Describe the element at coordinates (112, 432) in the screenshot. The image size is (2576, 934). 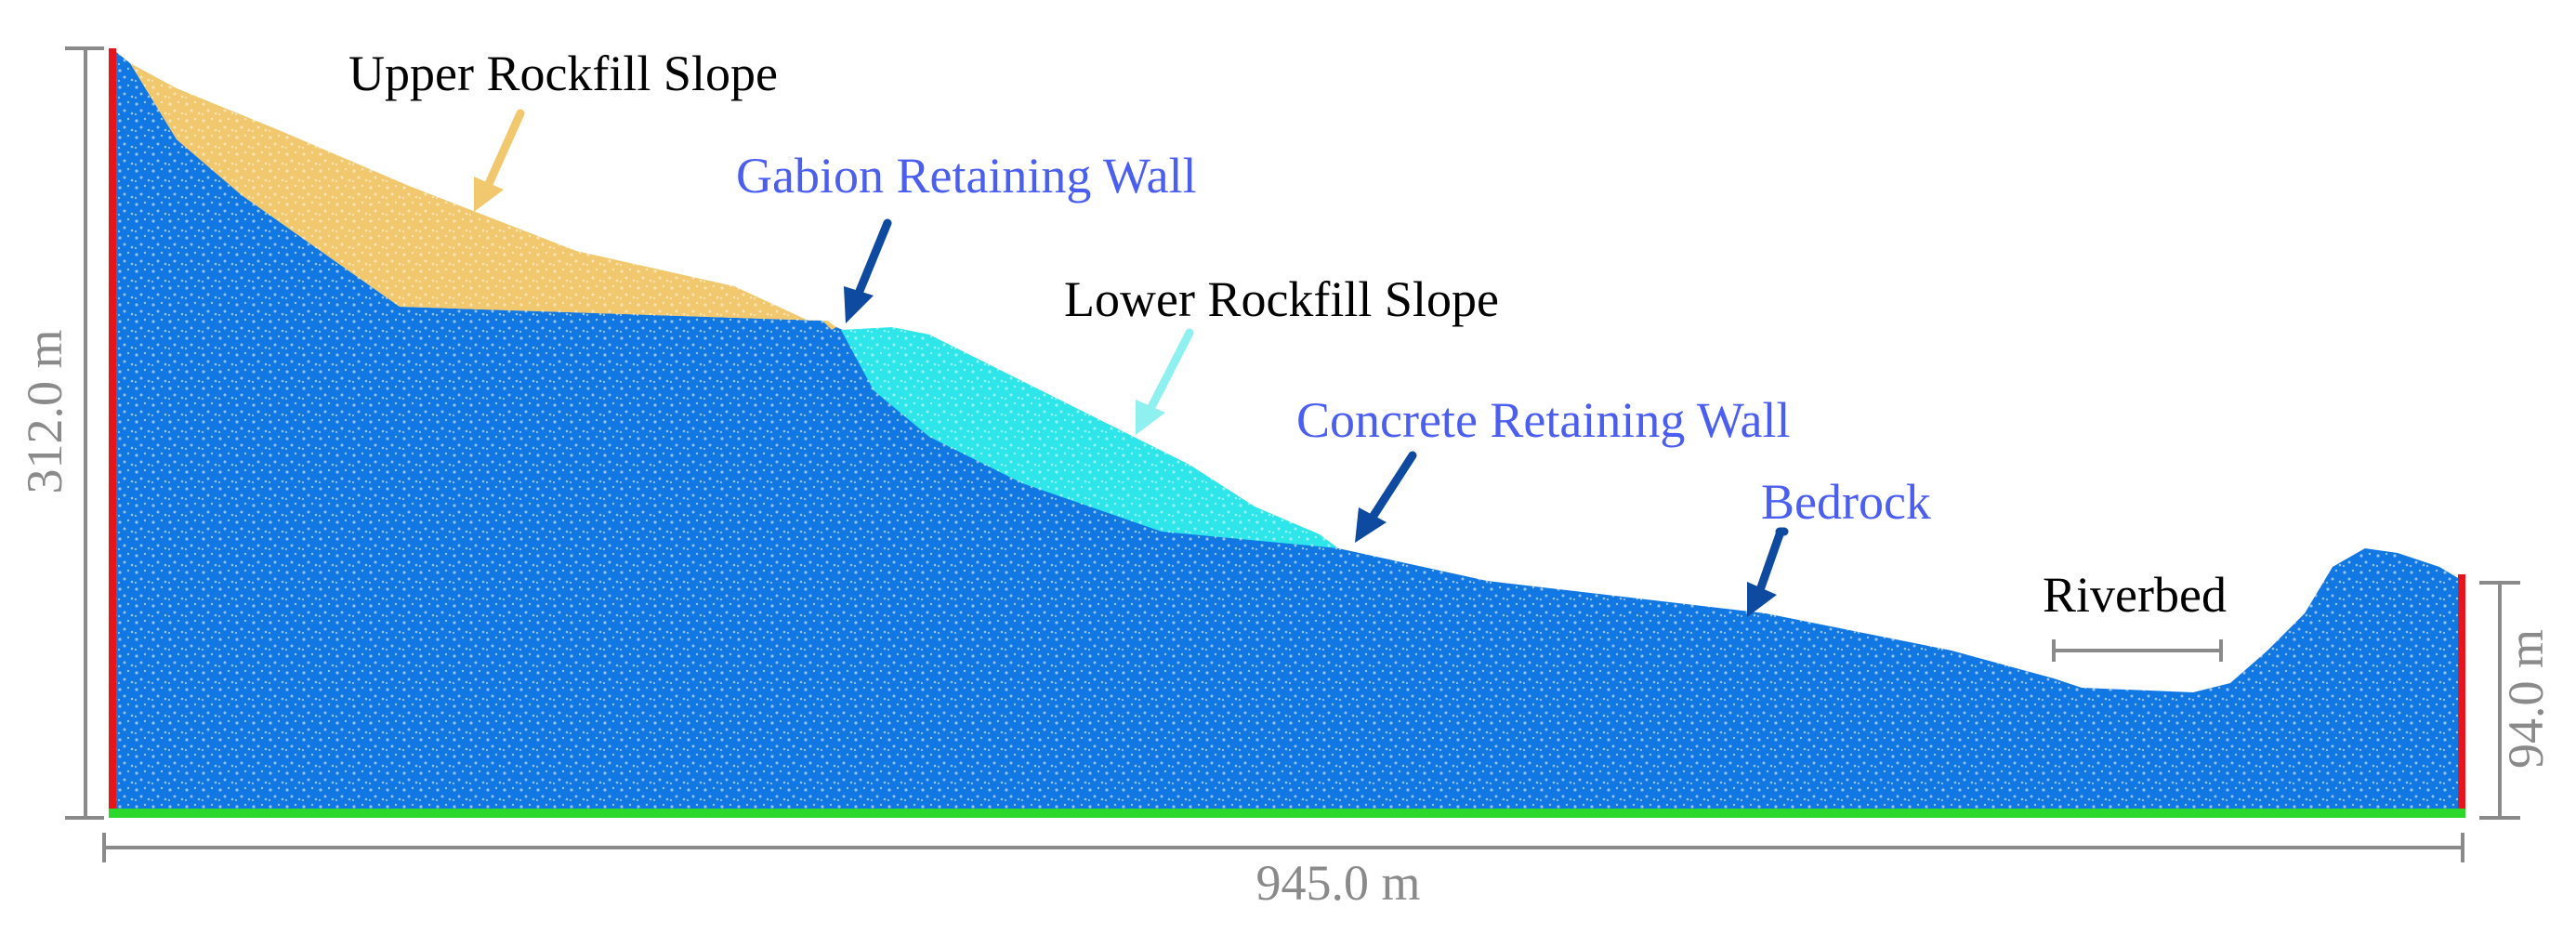
I see `left-fixed-boundary` at that location.